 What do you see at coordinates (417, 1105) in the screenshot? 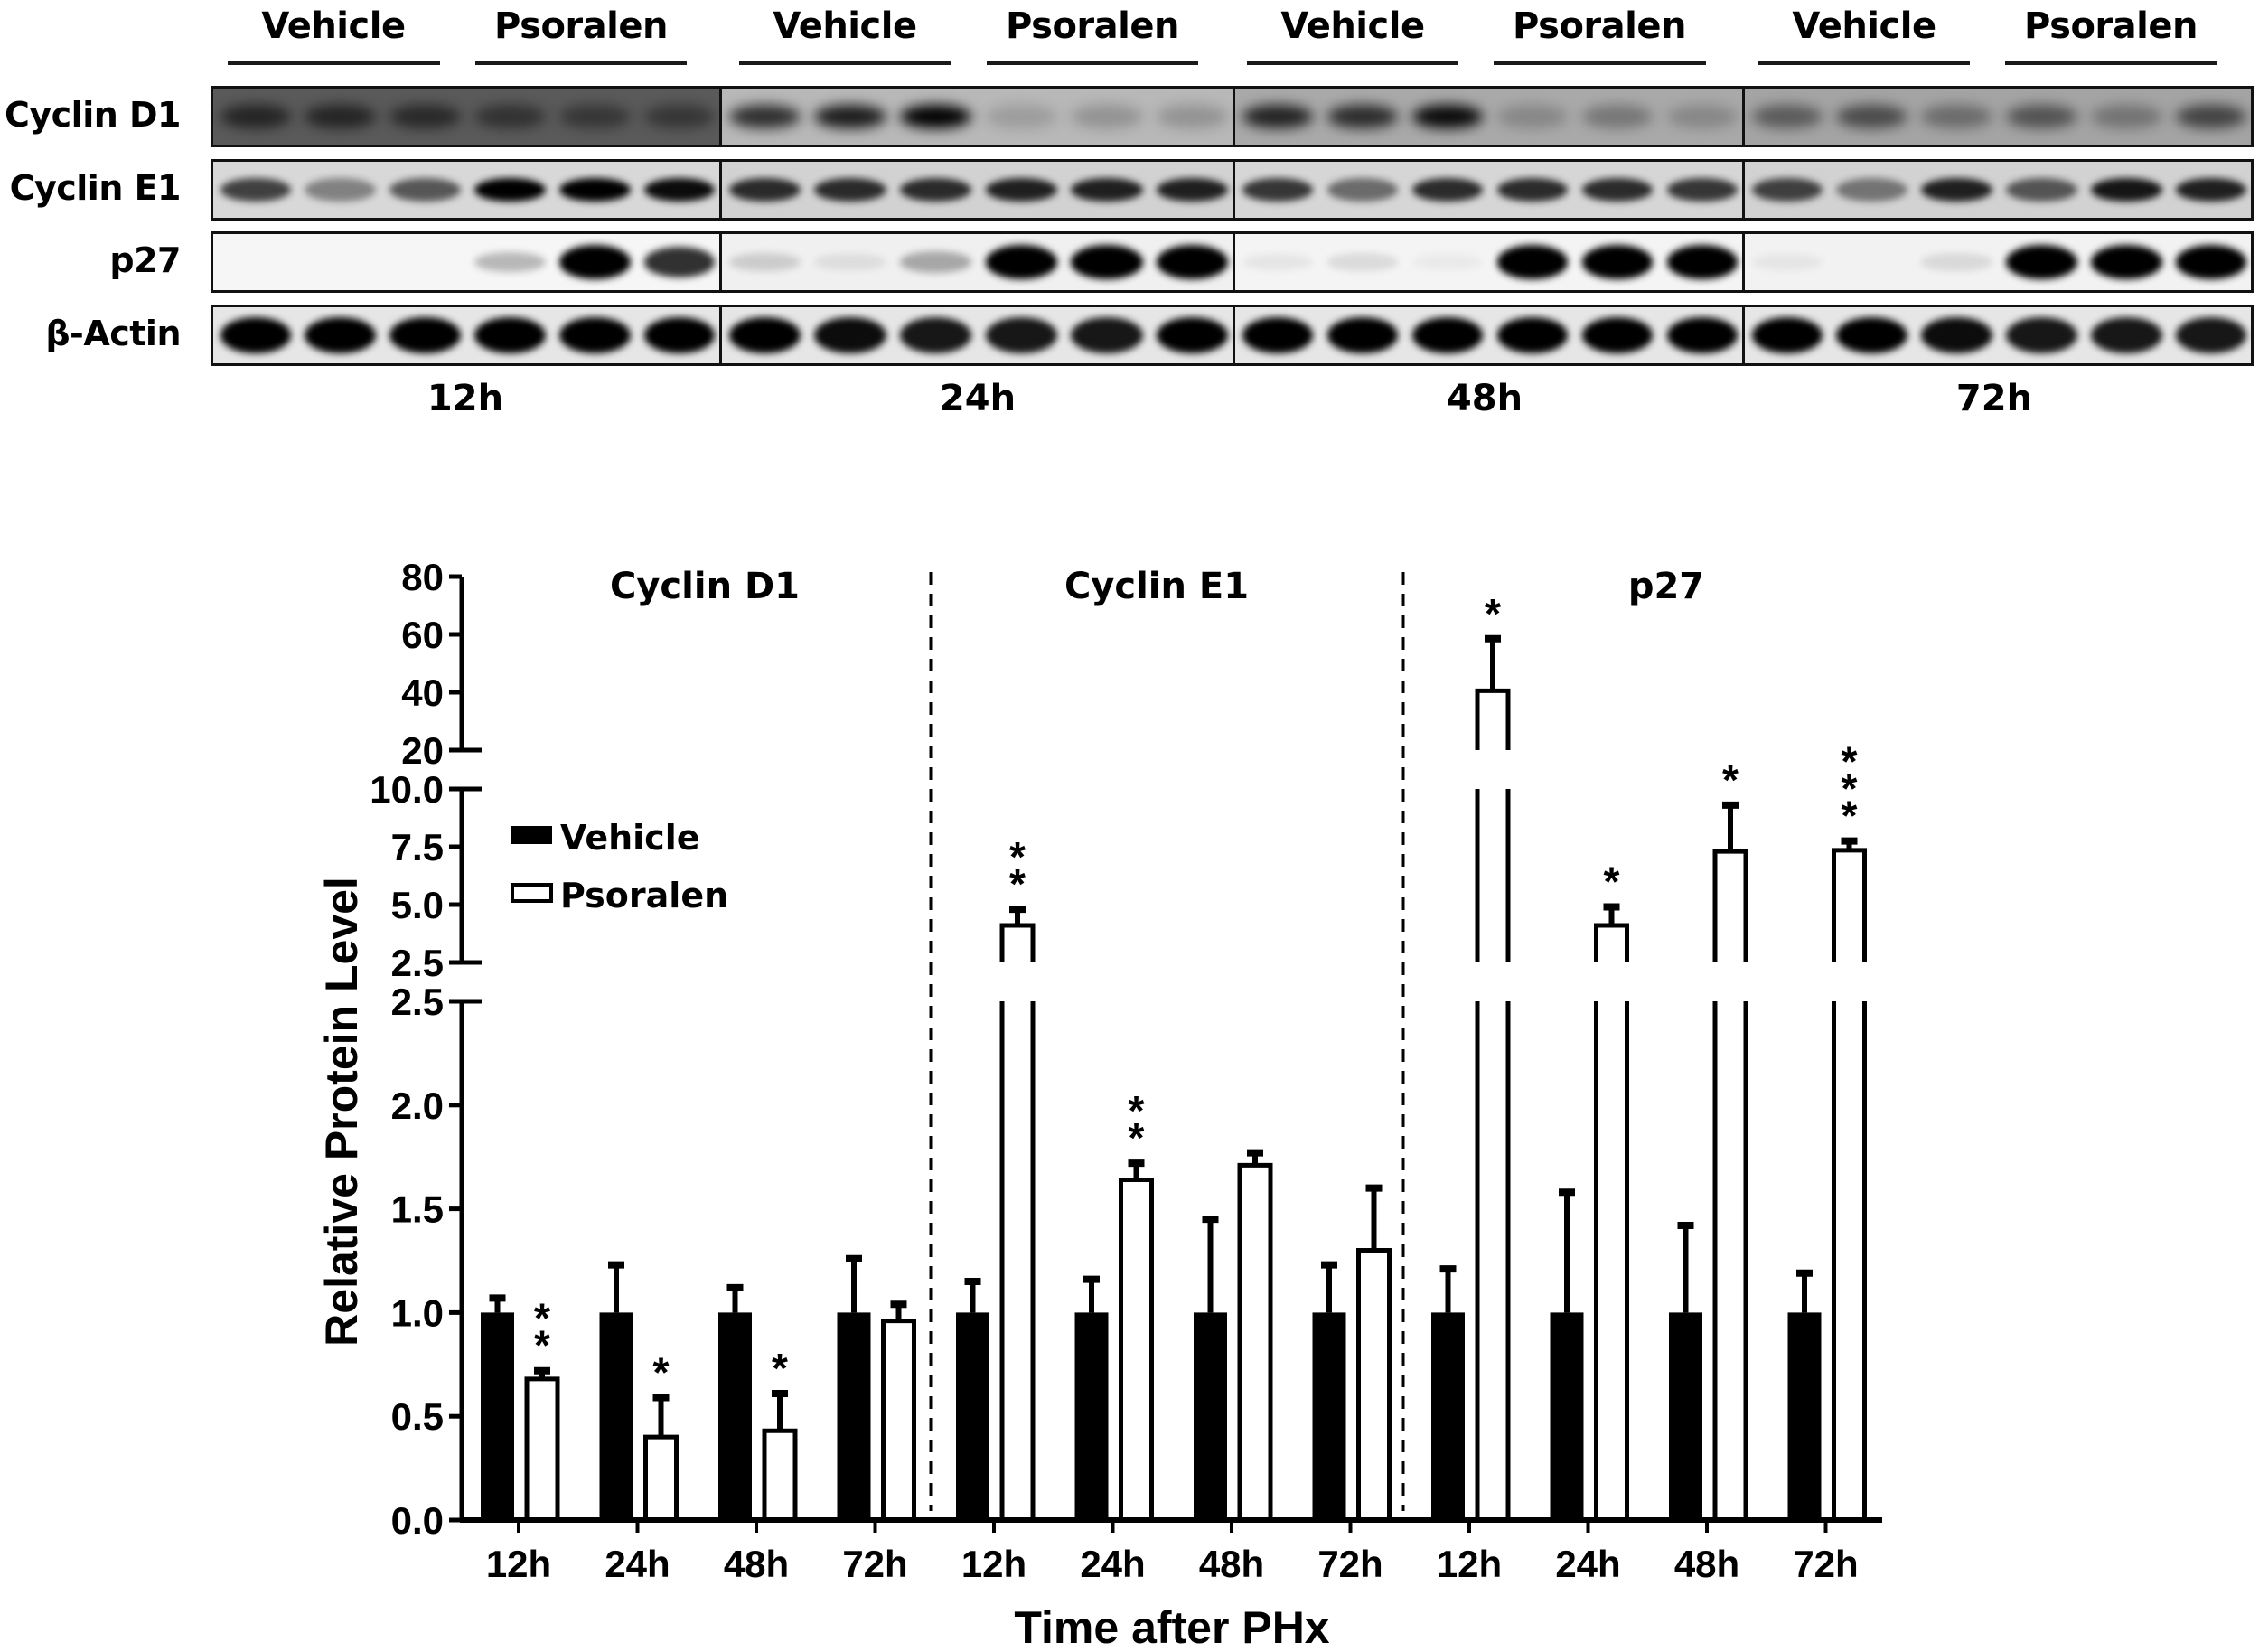
I see `y-tick-label: 2.0` at bounding box center [417, 1105].